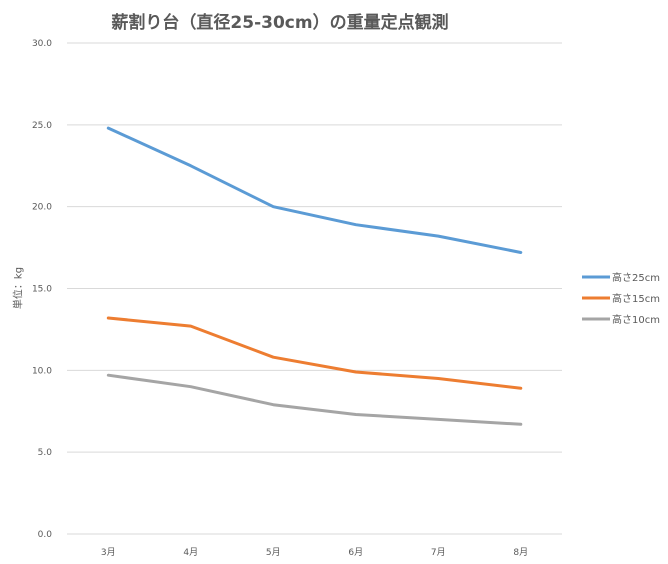 The height and width of the screenshot is (564, 668). I want to click on x-tick-label: 3月, so click(108, 552).